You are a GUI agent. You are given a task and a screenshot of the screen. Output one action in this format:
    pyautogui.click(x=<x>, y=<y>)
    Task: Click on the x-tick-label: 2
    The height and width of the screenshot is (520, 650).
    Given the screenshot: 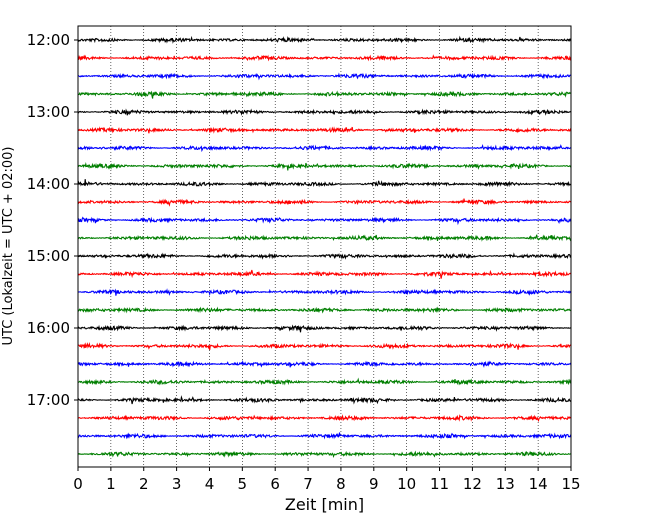 What is the action you would take?
    pyautogui.click(x=144, y=484)
    